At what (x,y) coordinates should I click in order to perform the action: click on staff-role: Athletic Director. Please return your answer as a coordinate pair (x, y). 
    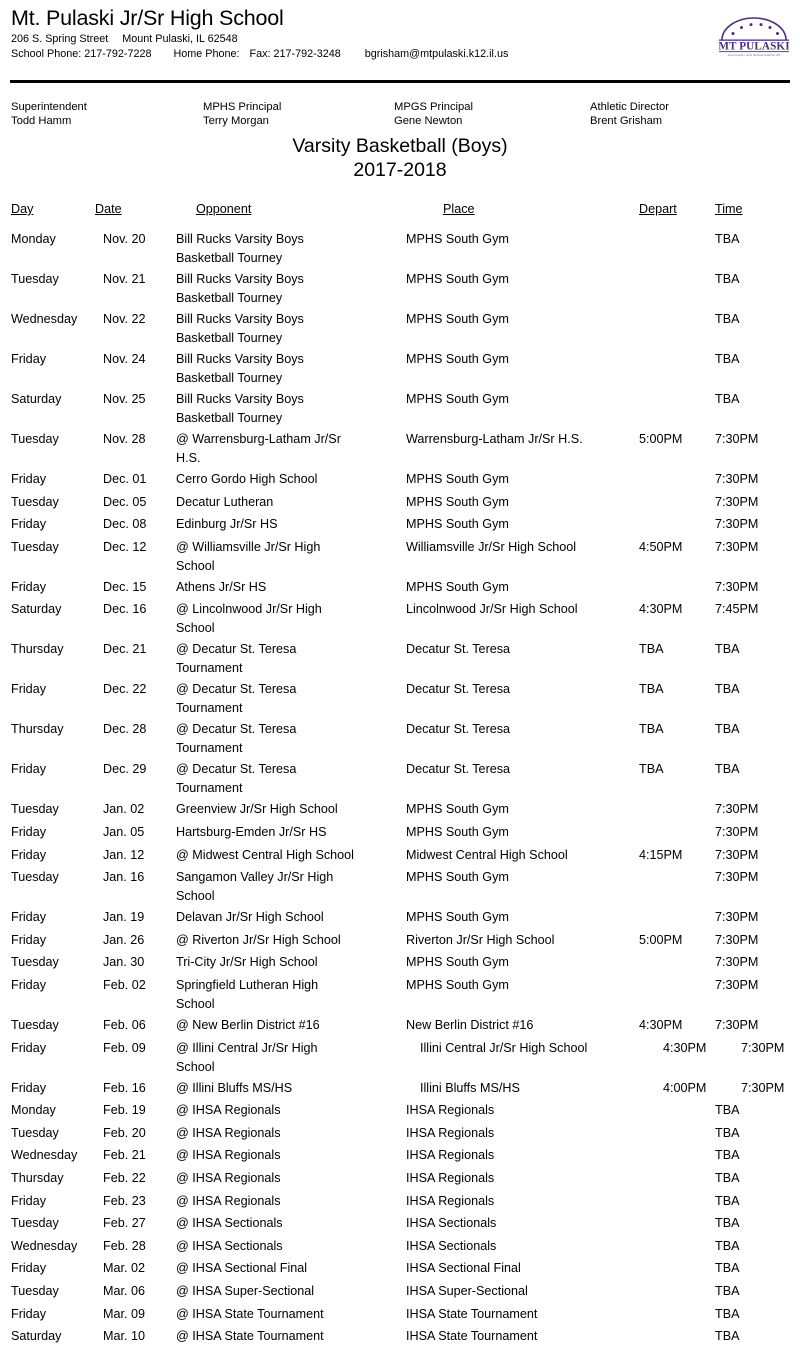
    Looking at the image, I should click on (629, 107).